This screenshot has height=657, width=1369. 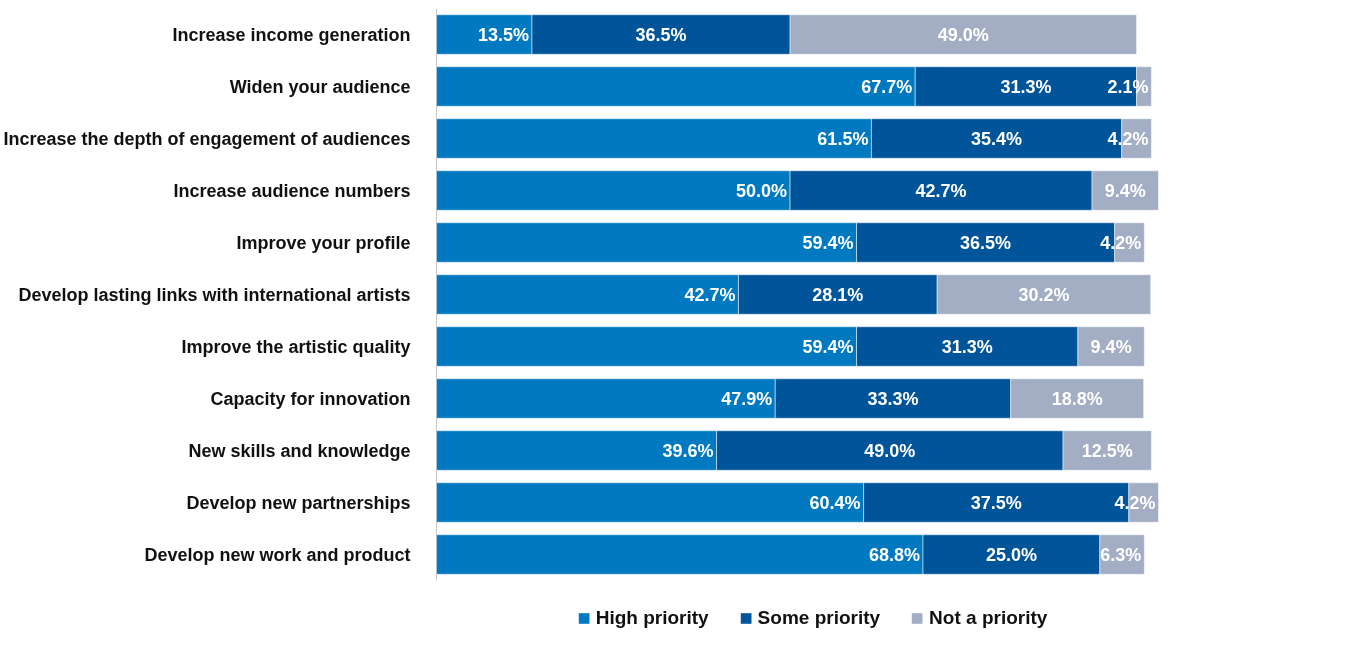 I want to click on y-tick-label: Develop lasting links with international artists, so click(x=214, y=294).